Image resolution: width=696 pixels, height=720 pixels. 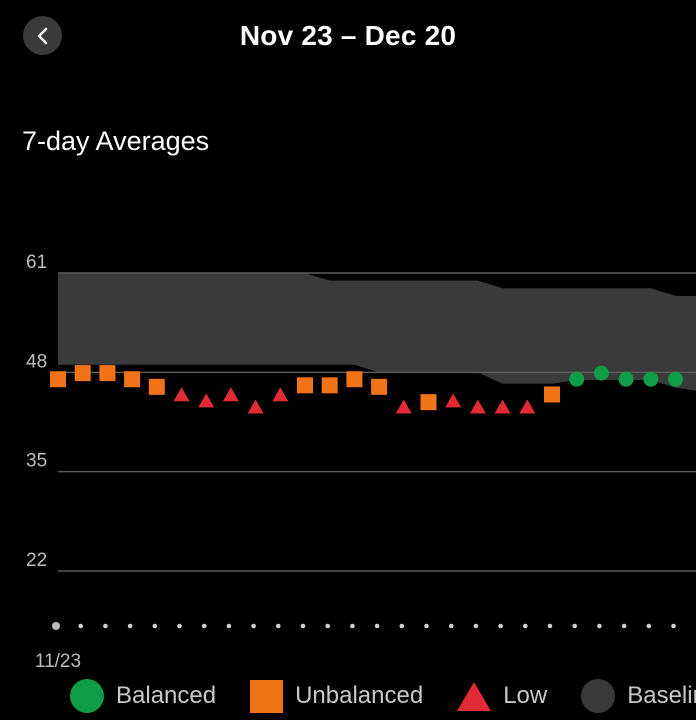 What do you see at coordinates (525, 695) in the screenshot?
I see `legend-label: Low` at bounding box center [525, 695].